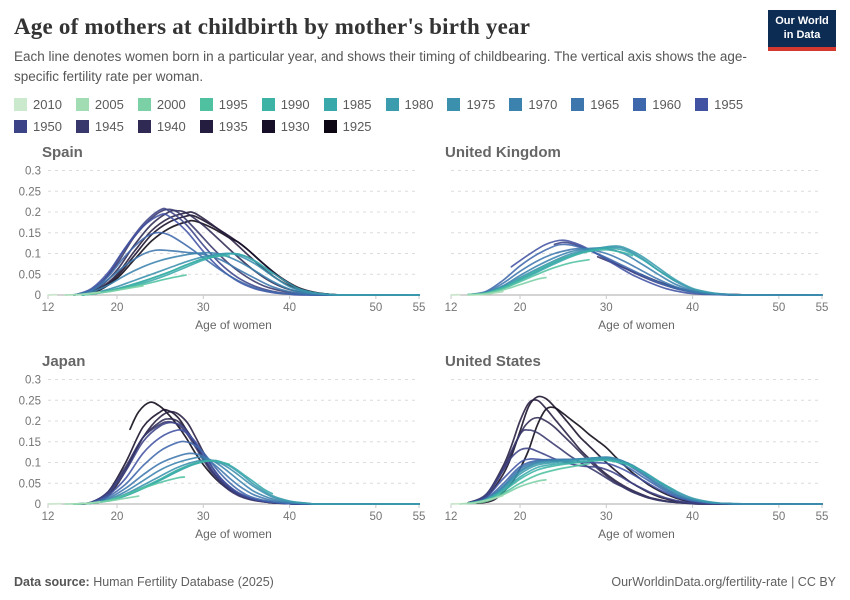 Image resolution: width=850 pixels, height=600 pixels. I want to click on legend-item-2005: 2005, so click(99, 104).